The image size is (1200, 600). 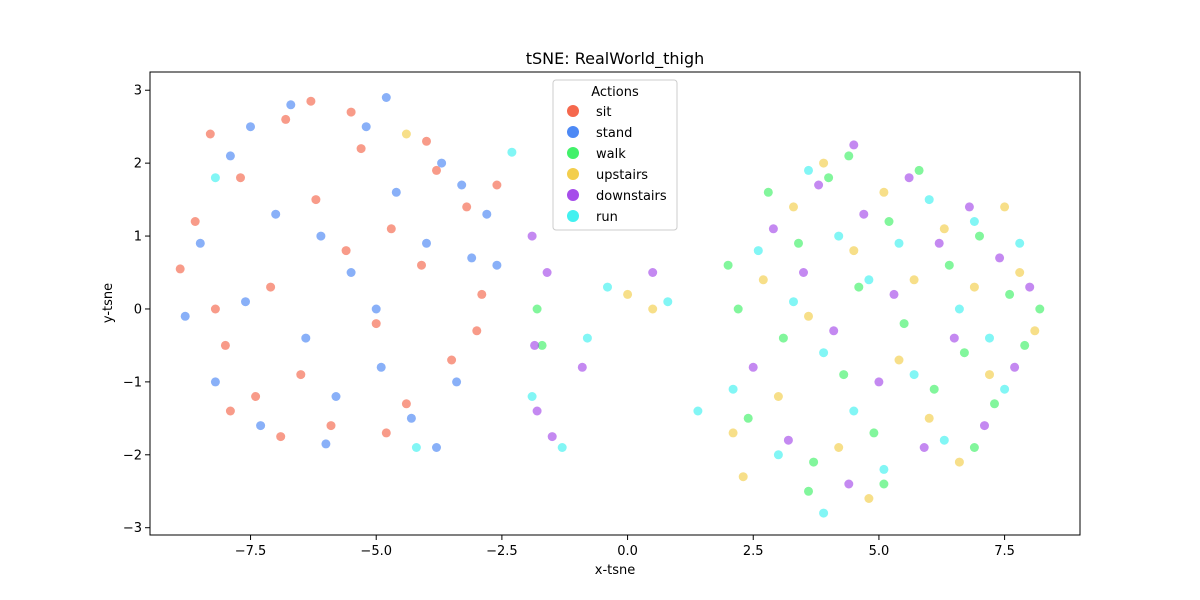 What do you see at coordinates (132, 528) in the screenshot?
I see `y-tick-label: −3` at bounding box center [132, 528].